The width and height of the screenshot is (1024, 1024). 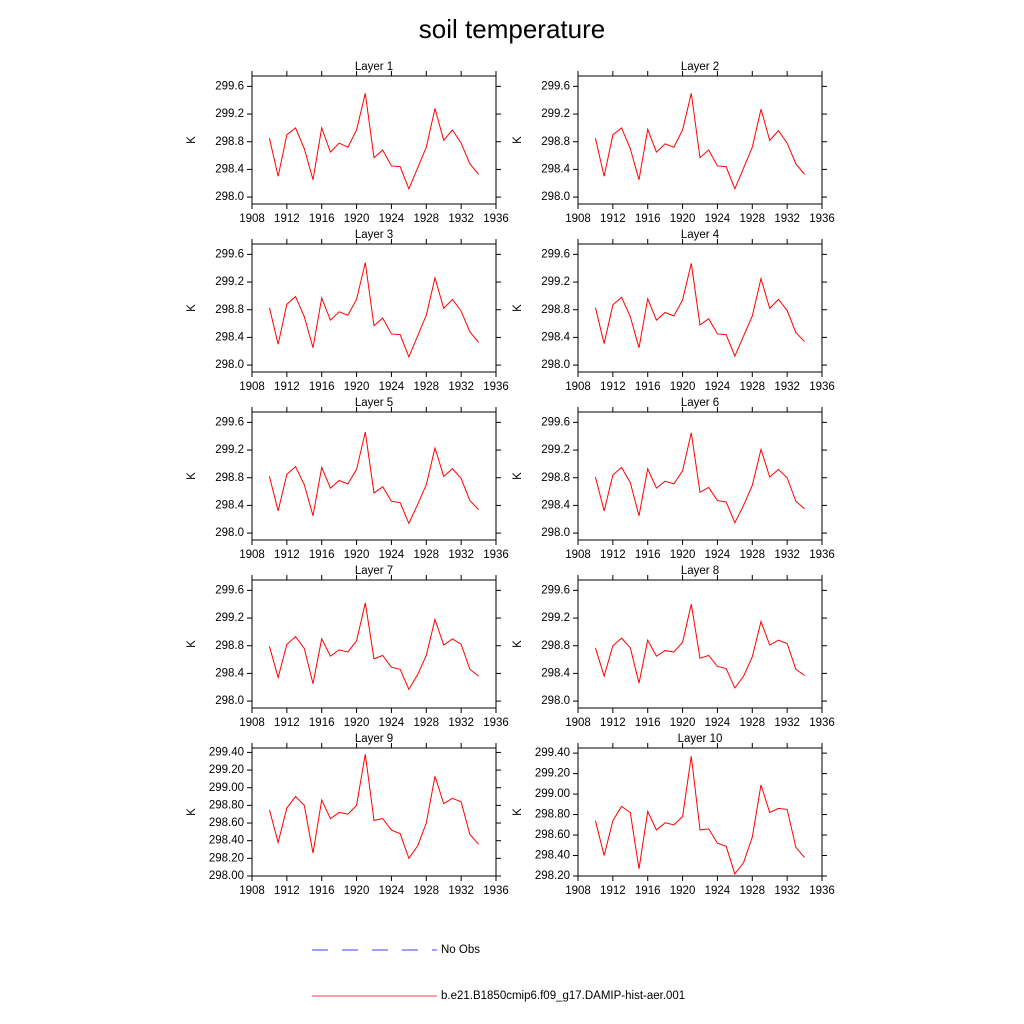 What do you see at coordinates (512, 29) in the screenshot?
I see `figure-title: soil temperature` at bounding box center [512, 29].